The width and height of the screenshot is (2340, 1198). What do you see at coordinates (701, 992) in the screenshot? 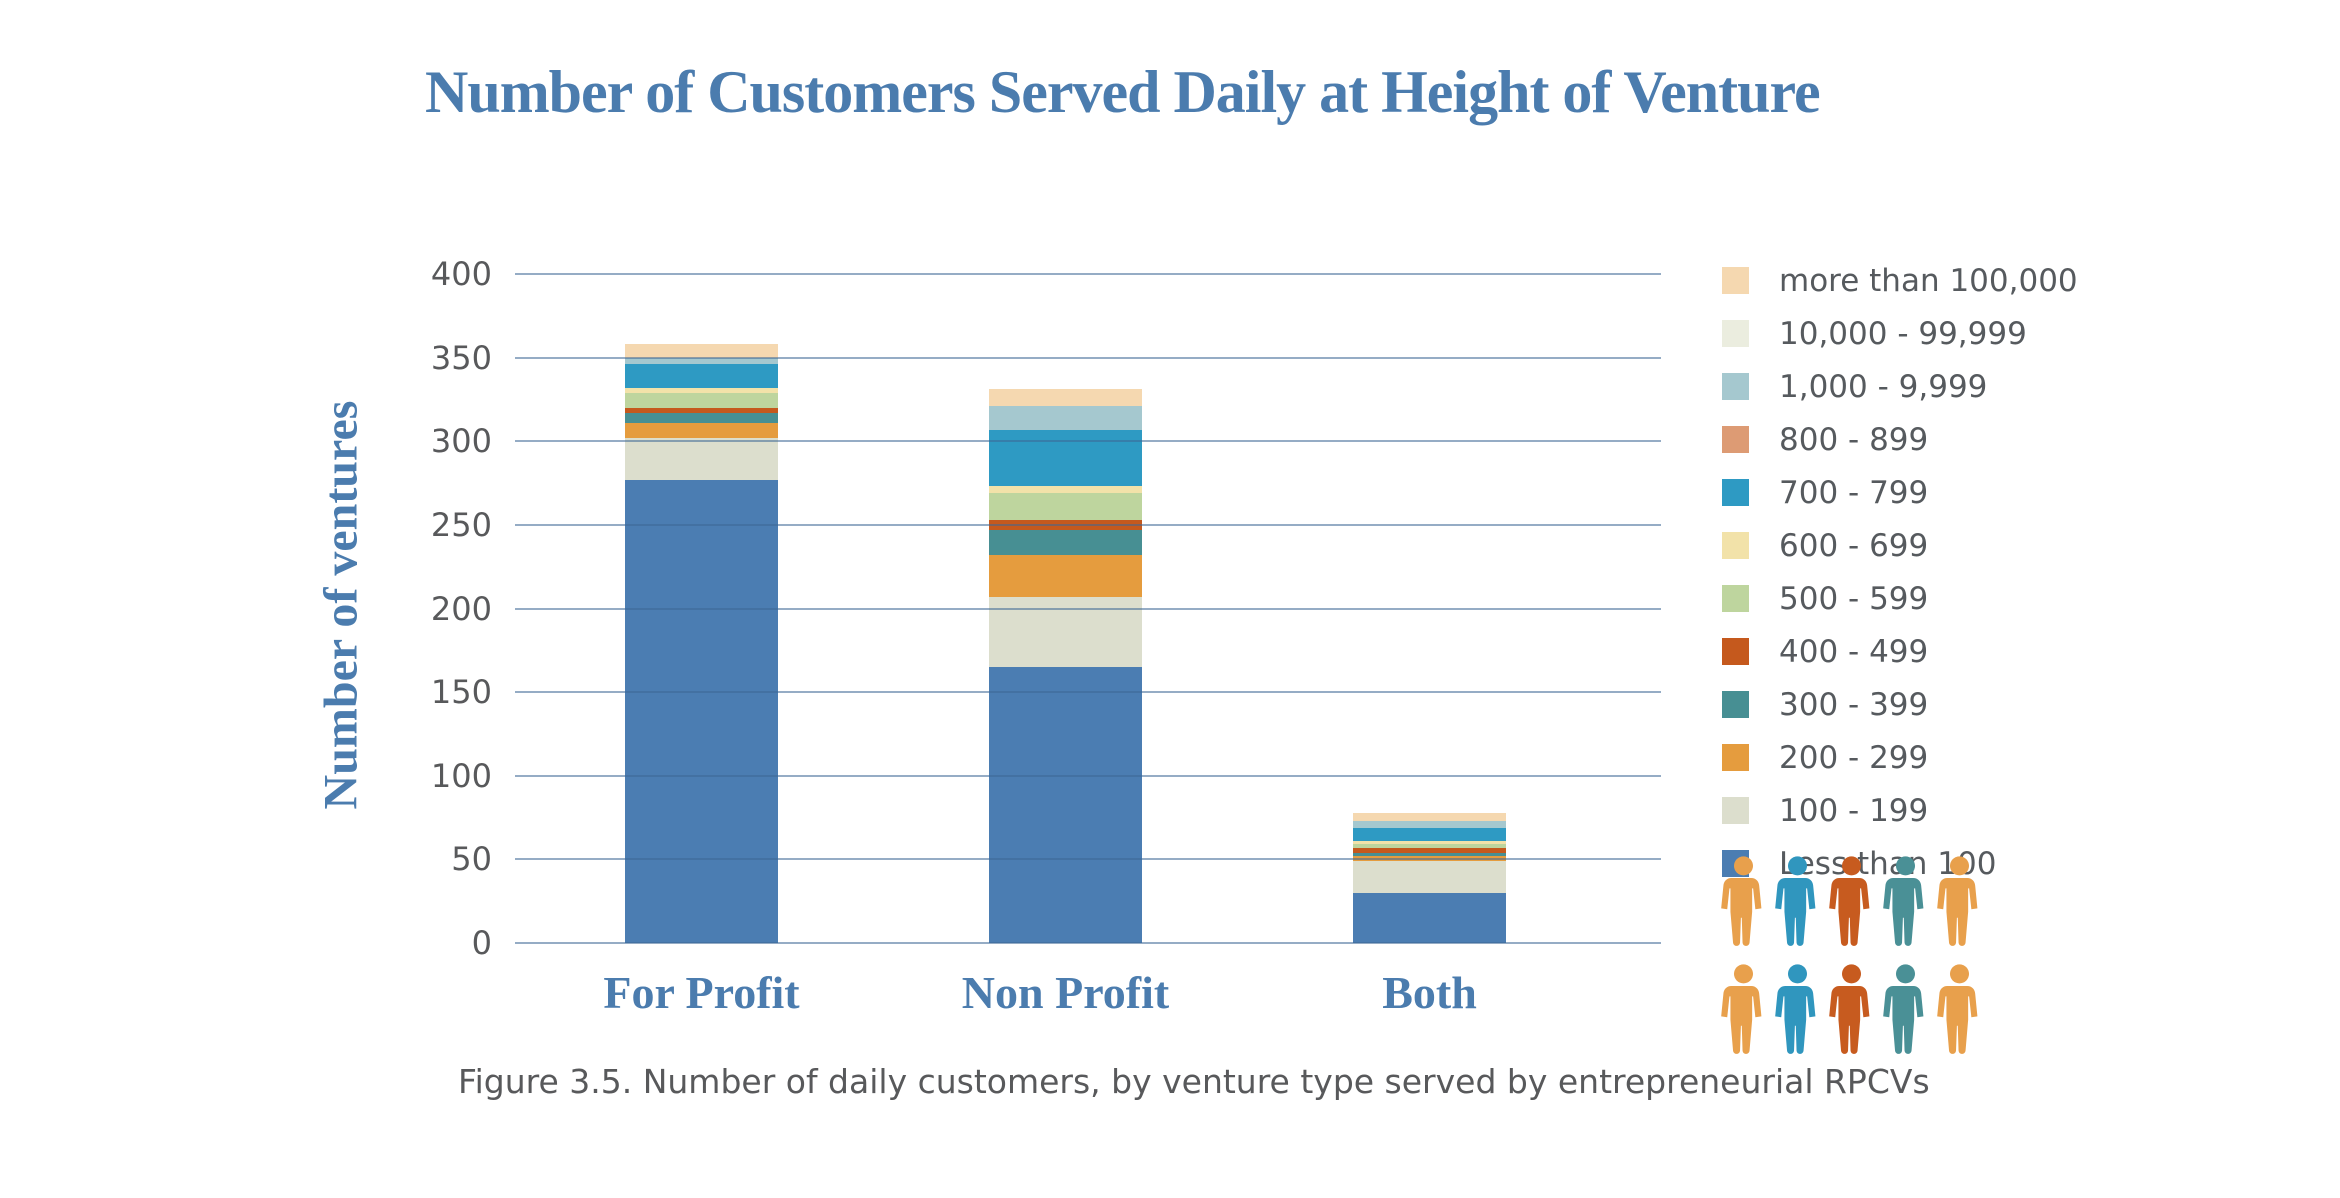
I see `category-label-for-profit: For Profit` at bounding box center [701, 992].